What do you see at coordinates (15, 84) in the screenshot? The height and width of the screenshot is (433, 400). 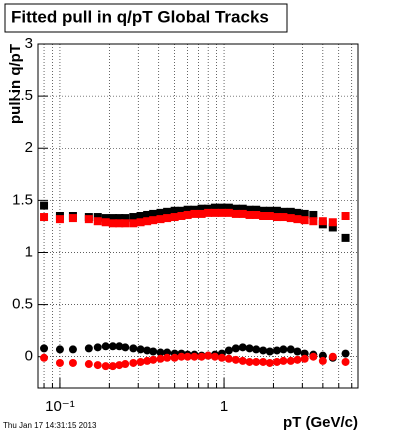 I see `y-axis-label: pull in q/pT` at bounding box center [15, 84].